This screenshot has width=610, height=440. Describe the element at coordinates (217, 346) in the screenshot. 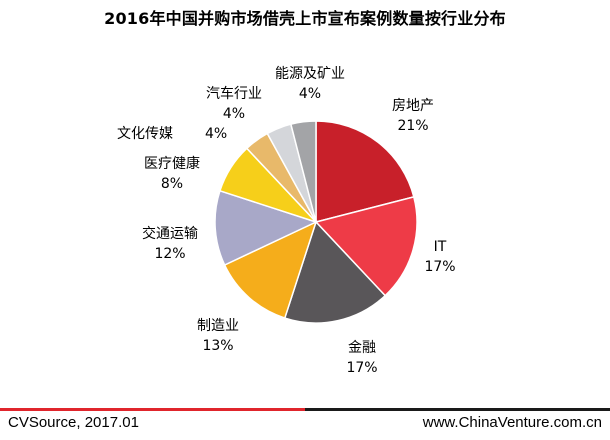

I see `slice-percent-label: 13%` at that location.